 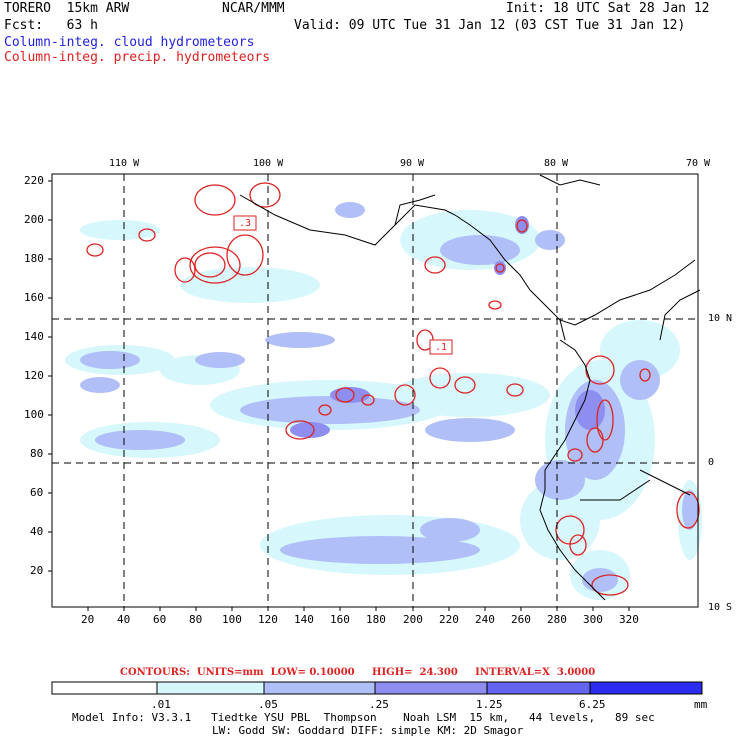 What do you see at coordinates (556, 163) in the screenshot?
I see `lon-label: 80 W` at bounding box center [556, 163].